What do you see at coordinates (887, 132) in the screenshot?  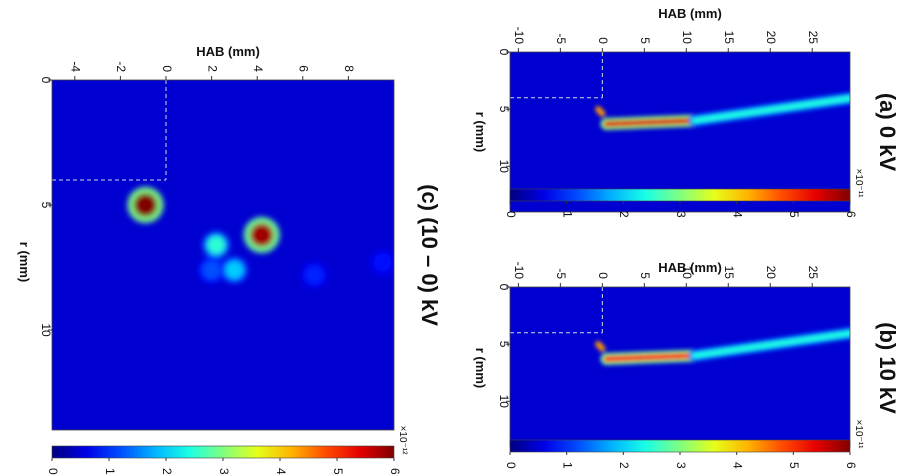 I see `chart-title: (a) 0 kV` at bounding box center [887, 132].